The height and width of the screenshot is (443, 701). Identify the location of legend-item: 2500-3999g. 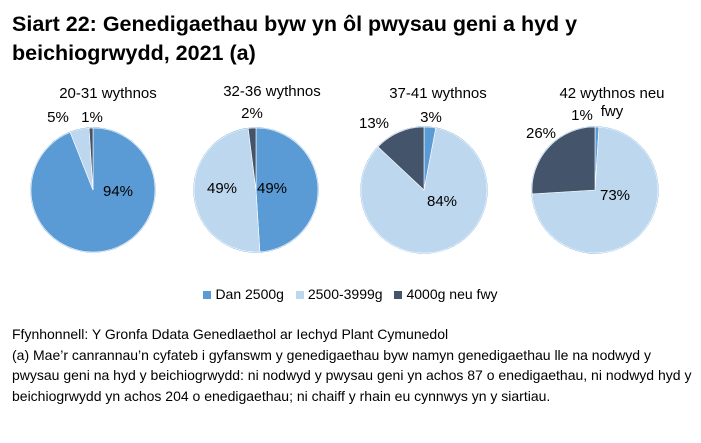
(339, 294).